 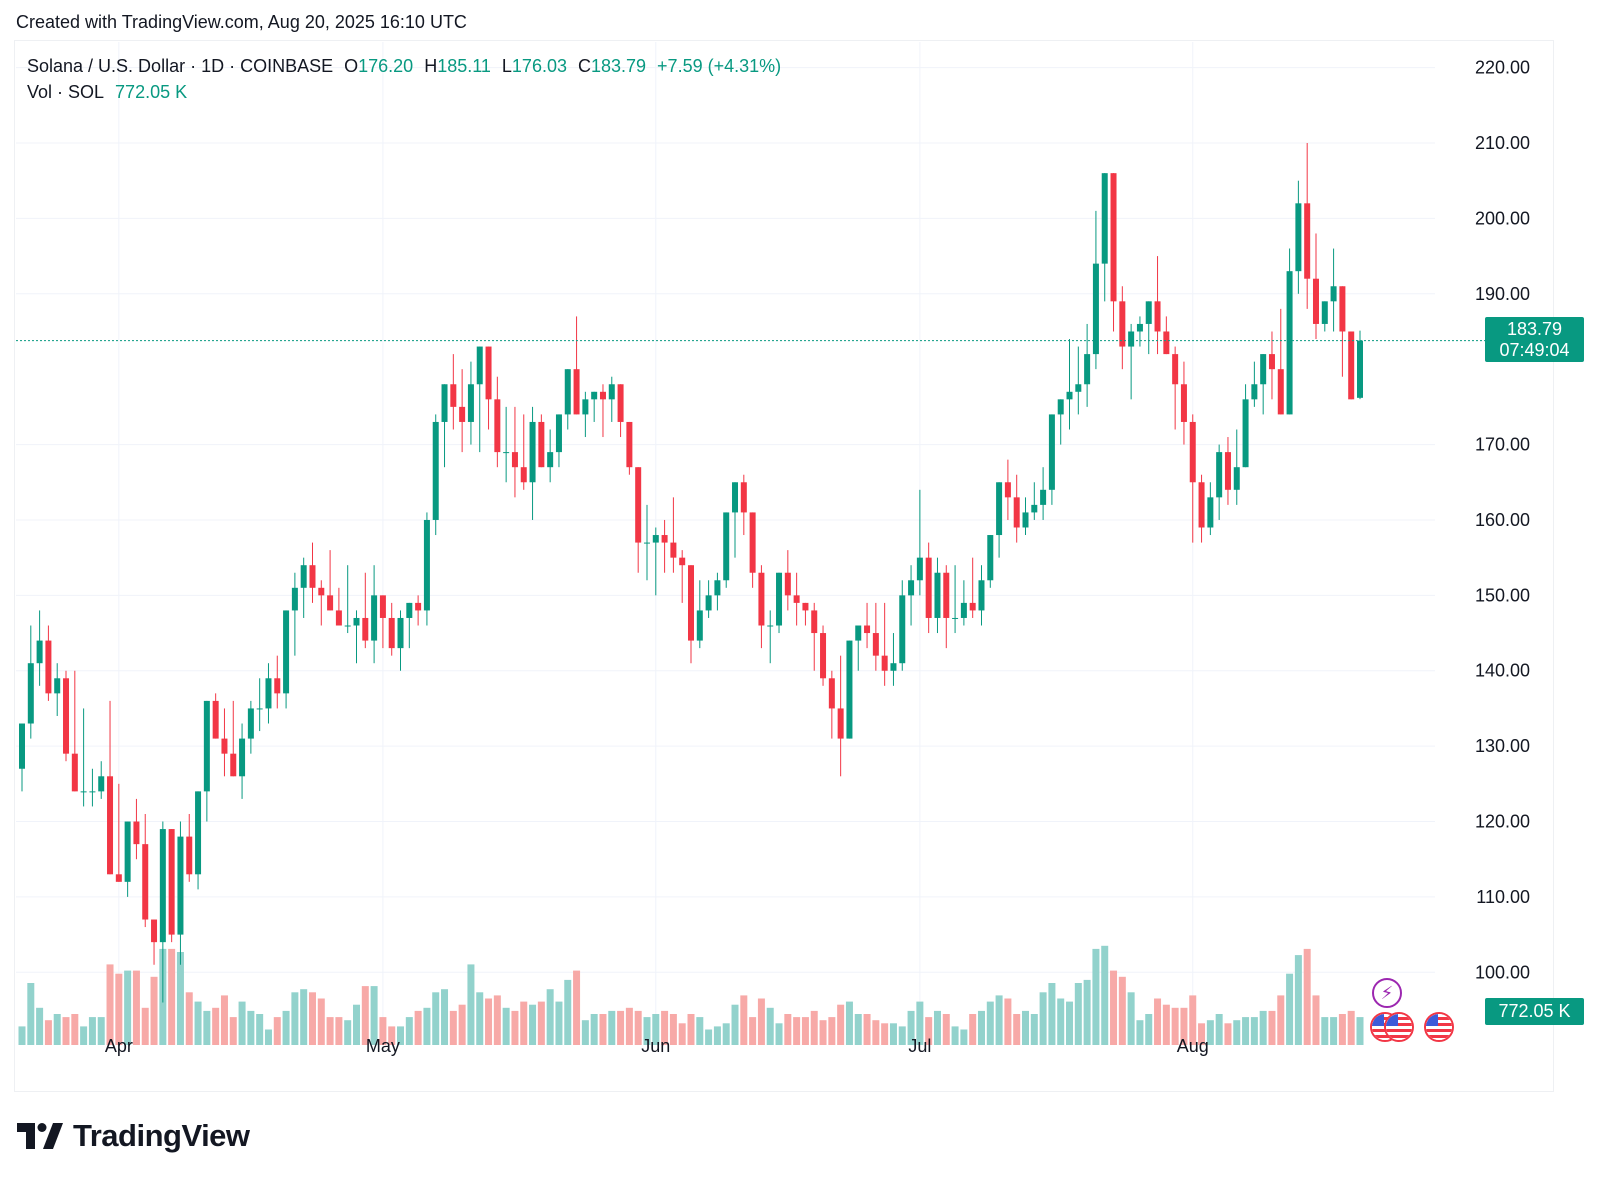 What do you see at coordinates (657, 1046) in the screenshot?
I see `time-axis: Apr May Jun Jul Aug` at bounding box center [657, 1046].